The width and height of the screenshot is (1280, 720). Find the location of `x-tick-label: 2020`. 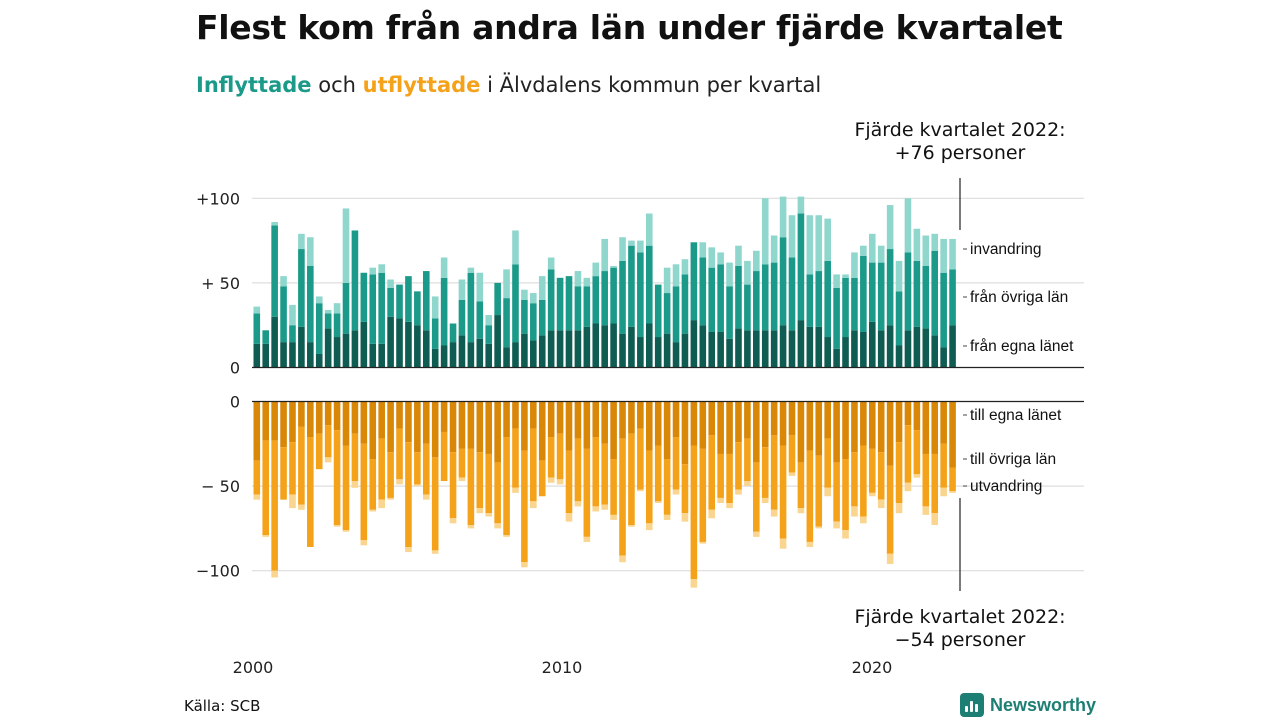

x-tick-label: 2020 is located at coordinates (872, 667).